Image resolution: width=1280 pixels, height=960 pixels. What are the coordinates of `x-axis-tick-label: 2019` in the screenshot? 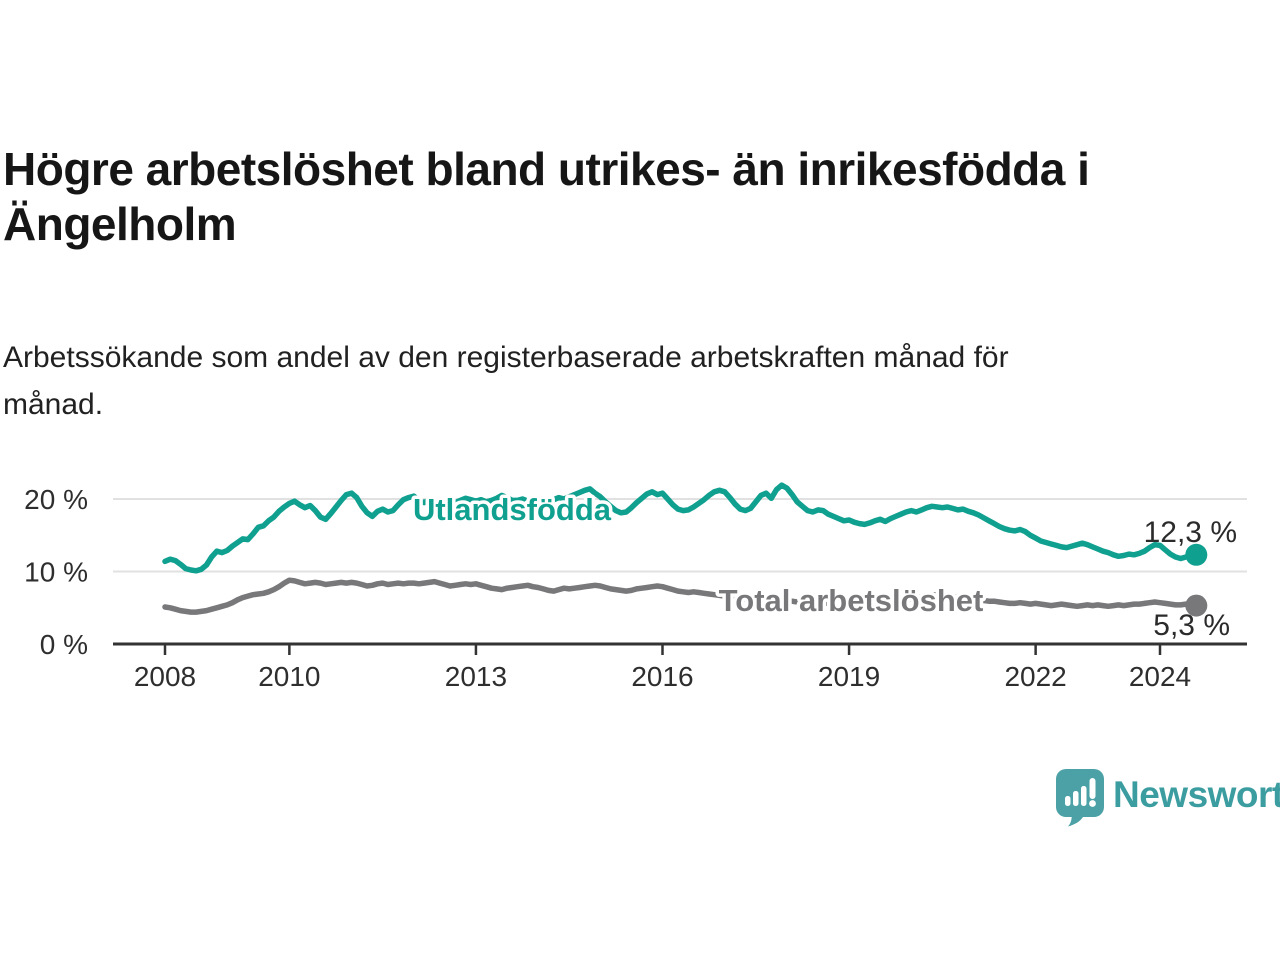 It's located at (849, 676).